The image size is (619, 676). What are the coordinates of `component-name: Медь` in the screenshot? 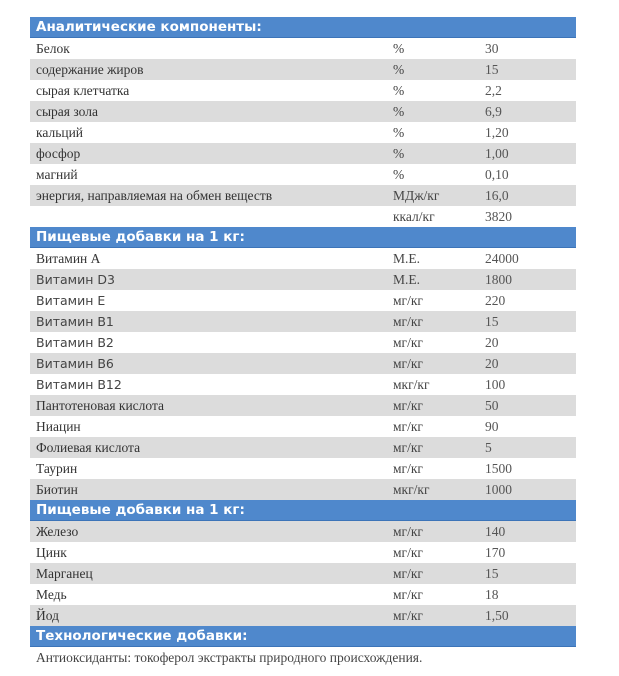 It's located at (51, 594).